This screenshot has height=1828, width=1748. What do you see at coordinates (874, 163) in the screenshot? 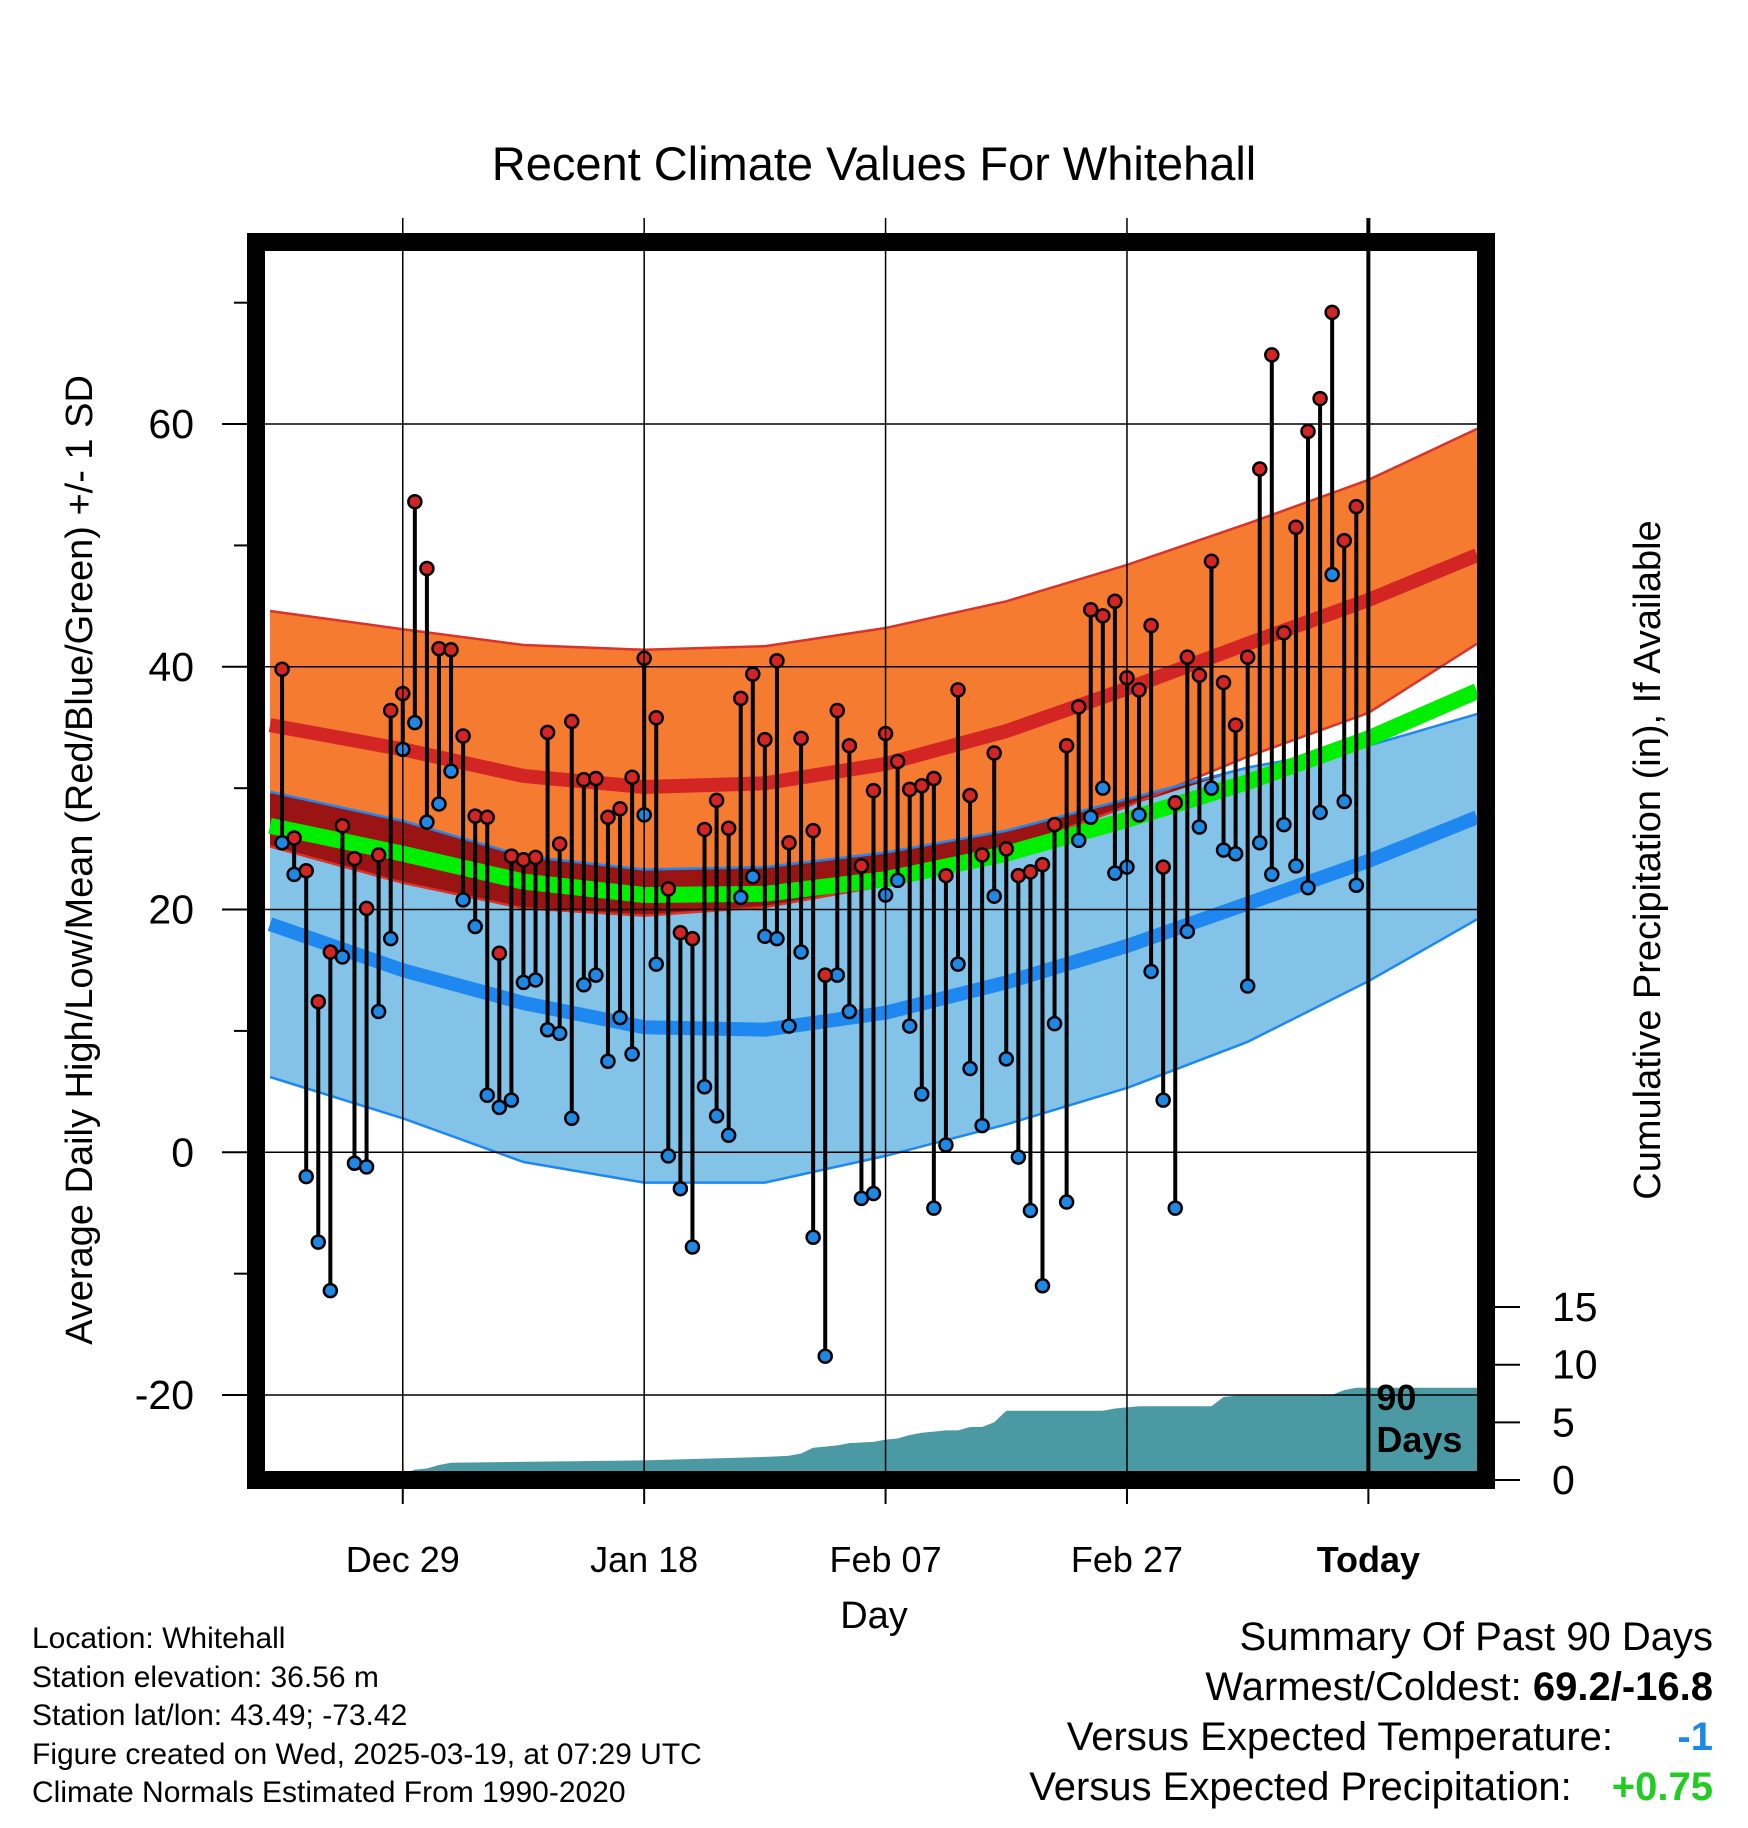
I see `chart-title: Recent Climate Values For Whitehall` at bounding box center [874, 163].